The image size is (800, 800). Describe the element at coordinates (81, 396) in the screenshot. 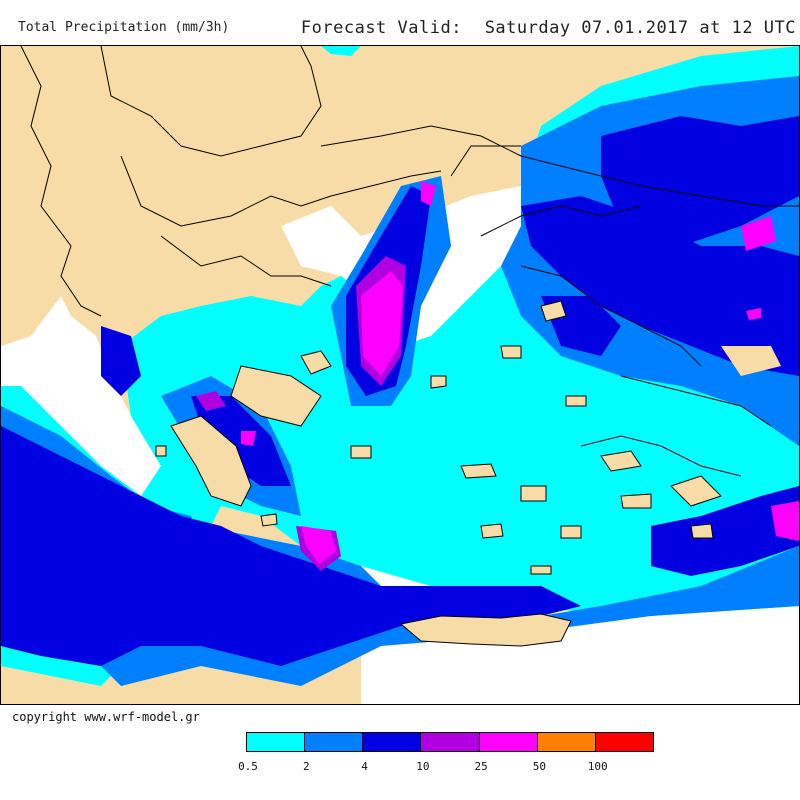

I see `dry-area-west` at that location.